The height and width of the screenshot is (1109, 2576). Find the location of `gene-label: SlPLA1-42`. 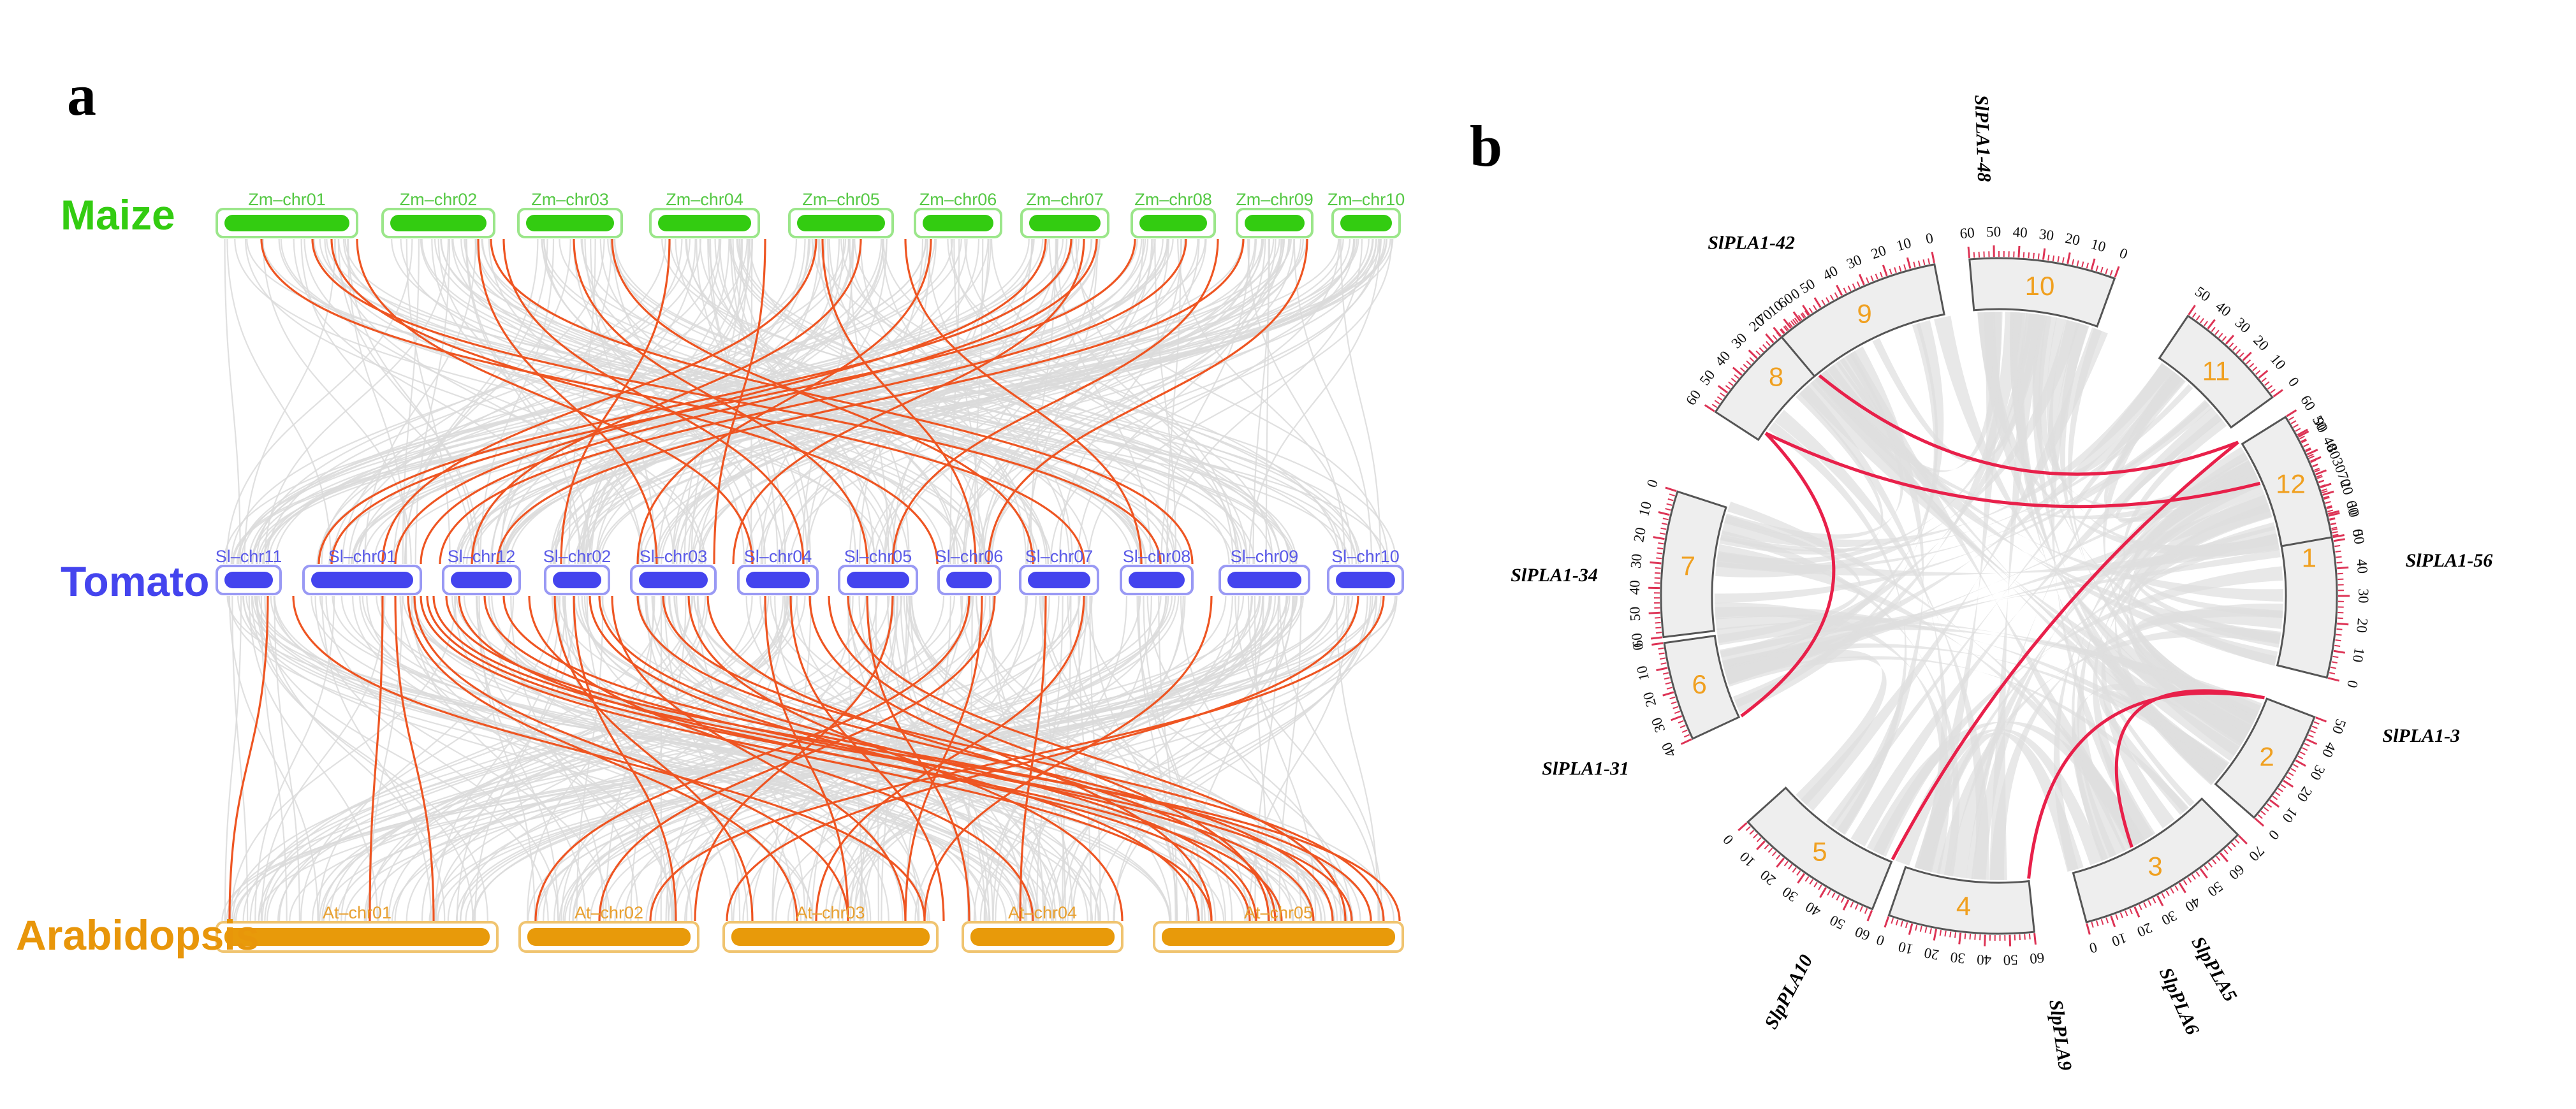

gene-label: SlPLA1-42 is located at coordinates (1751, 243).